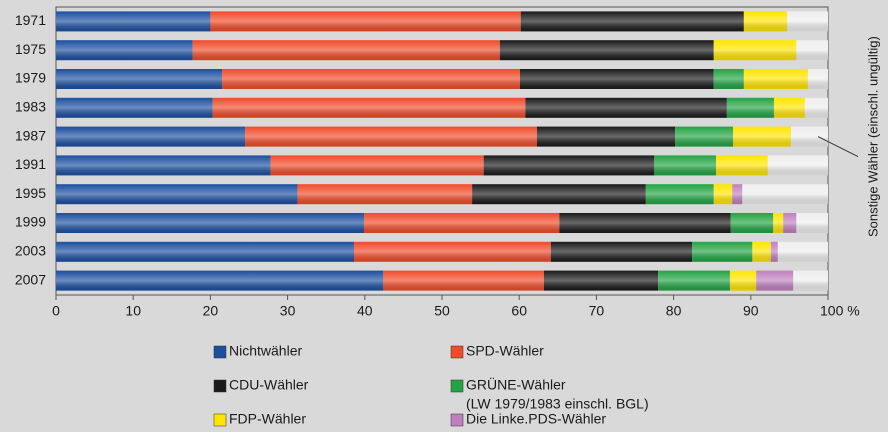 The height and width of the screenshot is (432, 888). What do you see at coordinates (211, 311) in the screenshot?
I see `x-tick-label: 20` at bounding box center [211, 311].